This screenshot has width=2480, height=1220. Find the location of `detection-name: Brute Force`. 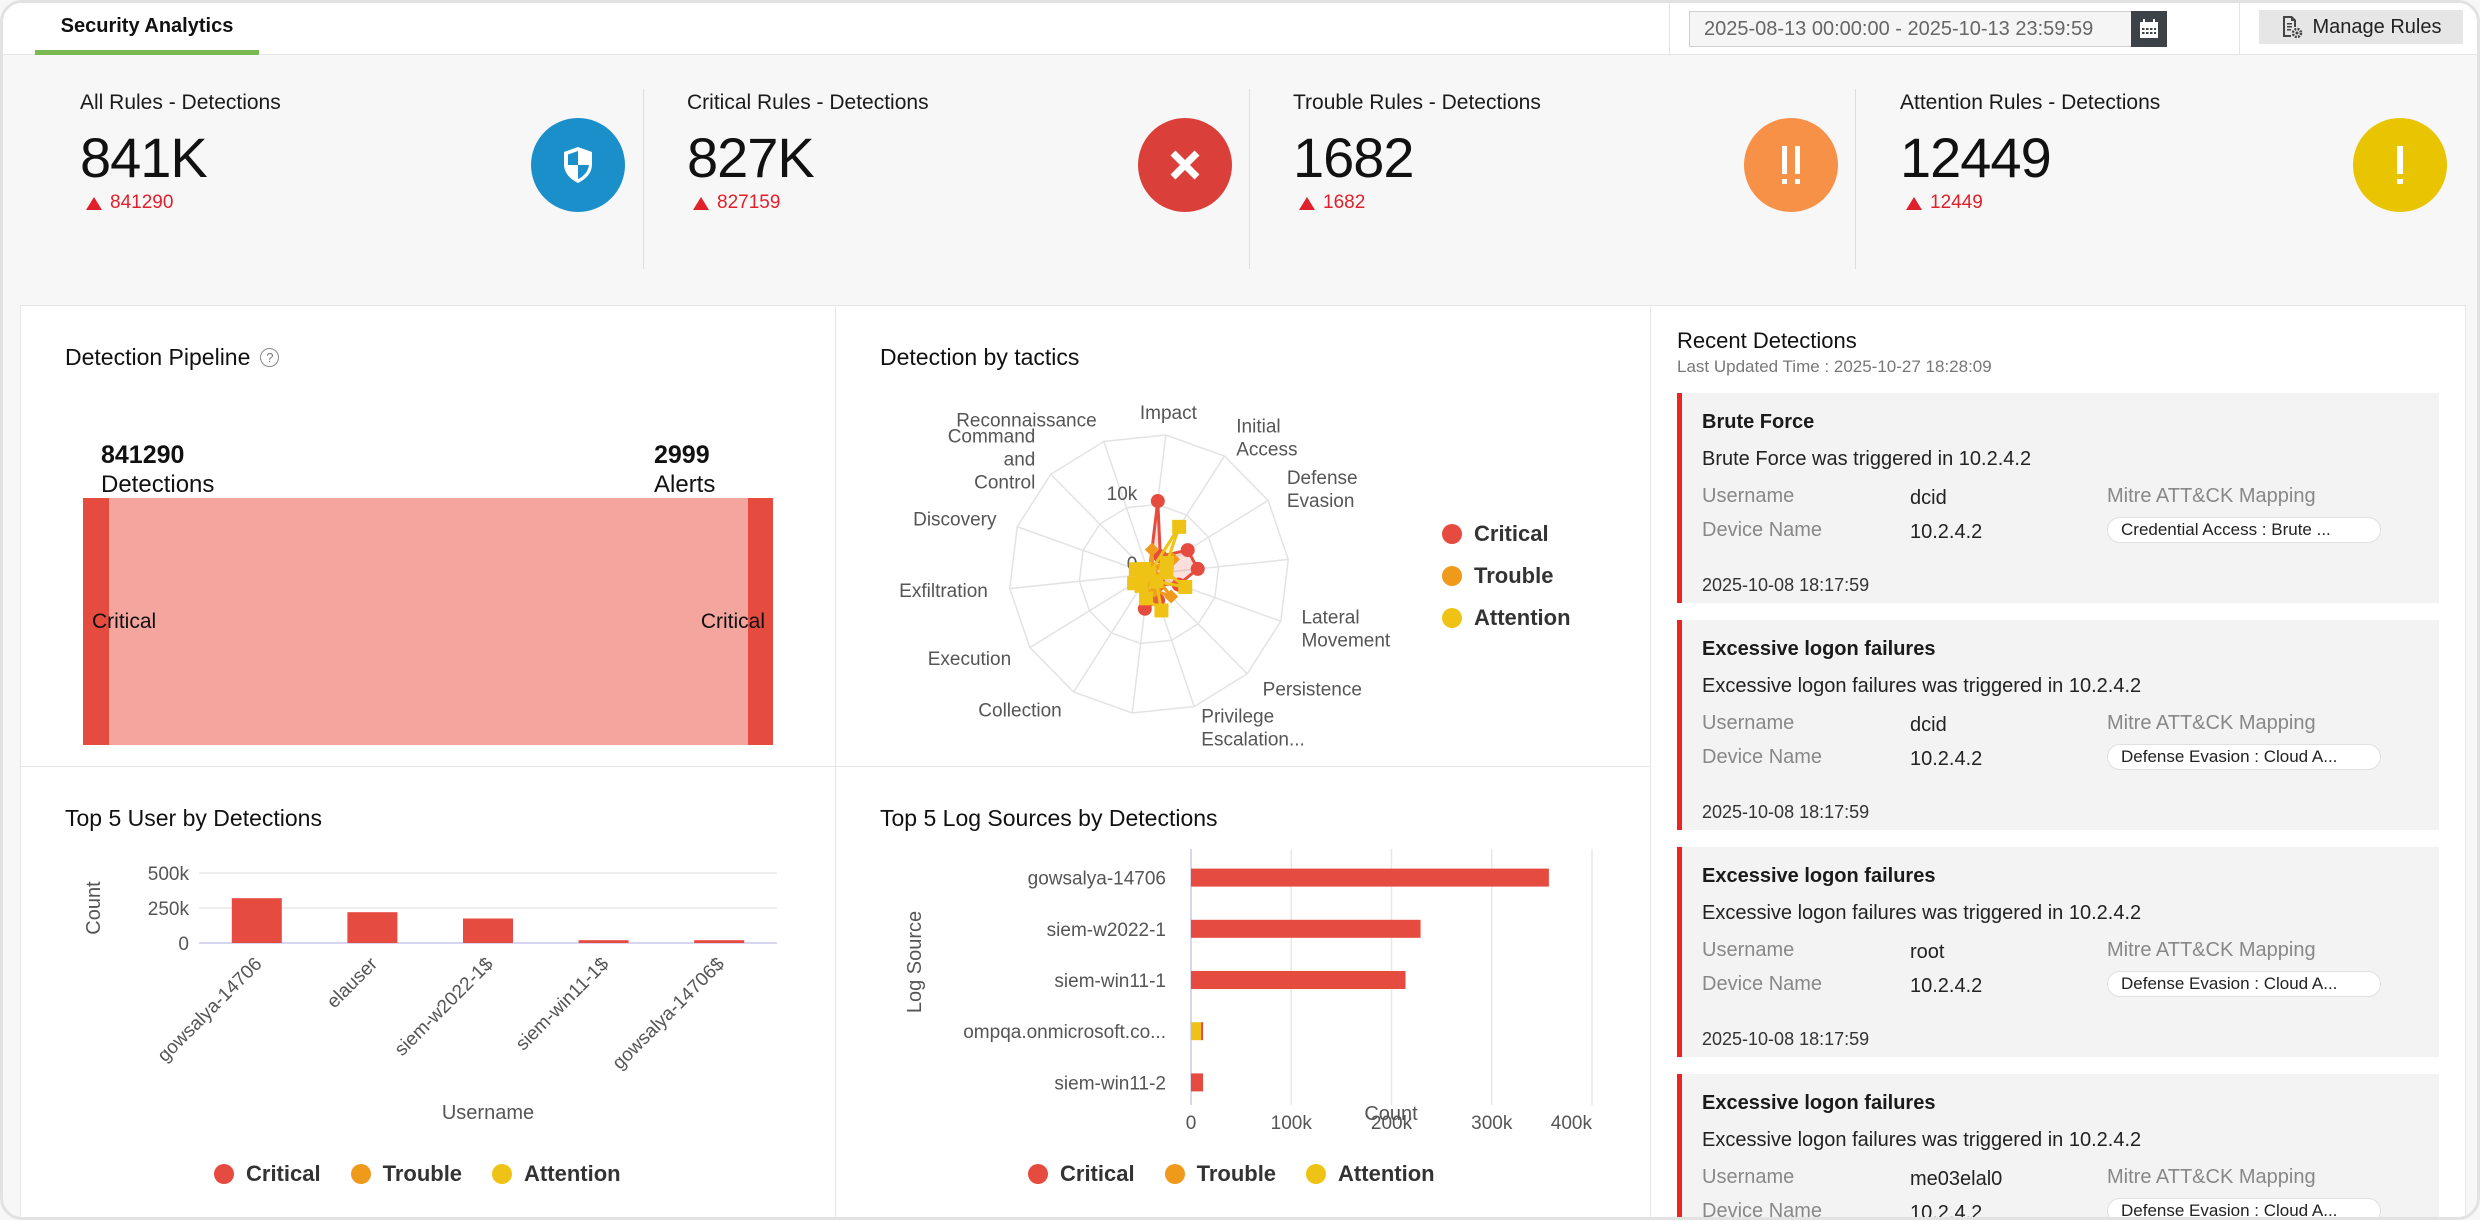

detection-name: Brute Force is located at coordinates (1758, 422).